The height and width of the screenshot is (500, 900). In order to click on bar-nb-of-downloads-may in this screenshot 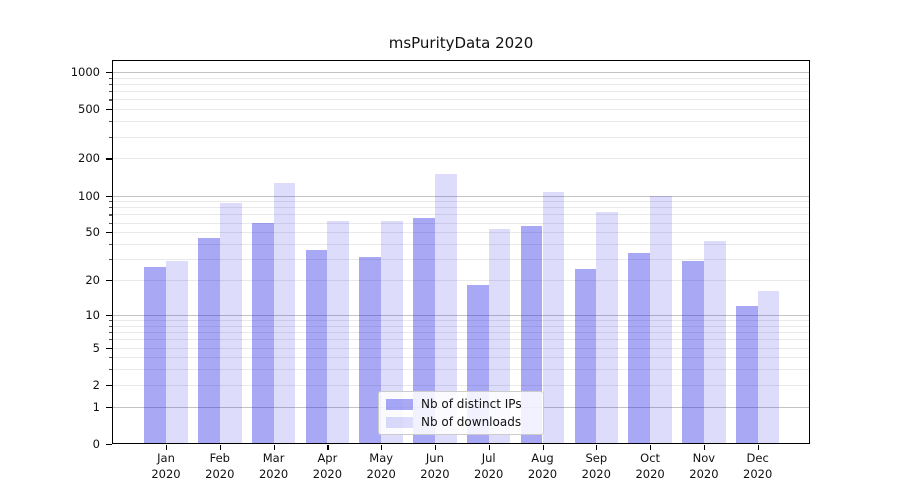, I will do `click(392, 332)`.